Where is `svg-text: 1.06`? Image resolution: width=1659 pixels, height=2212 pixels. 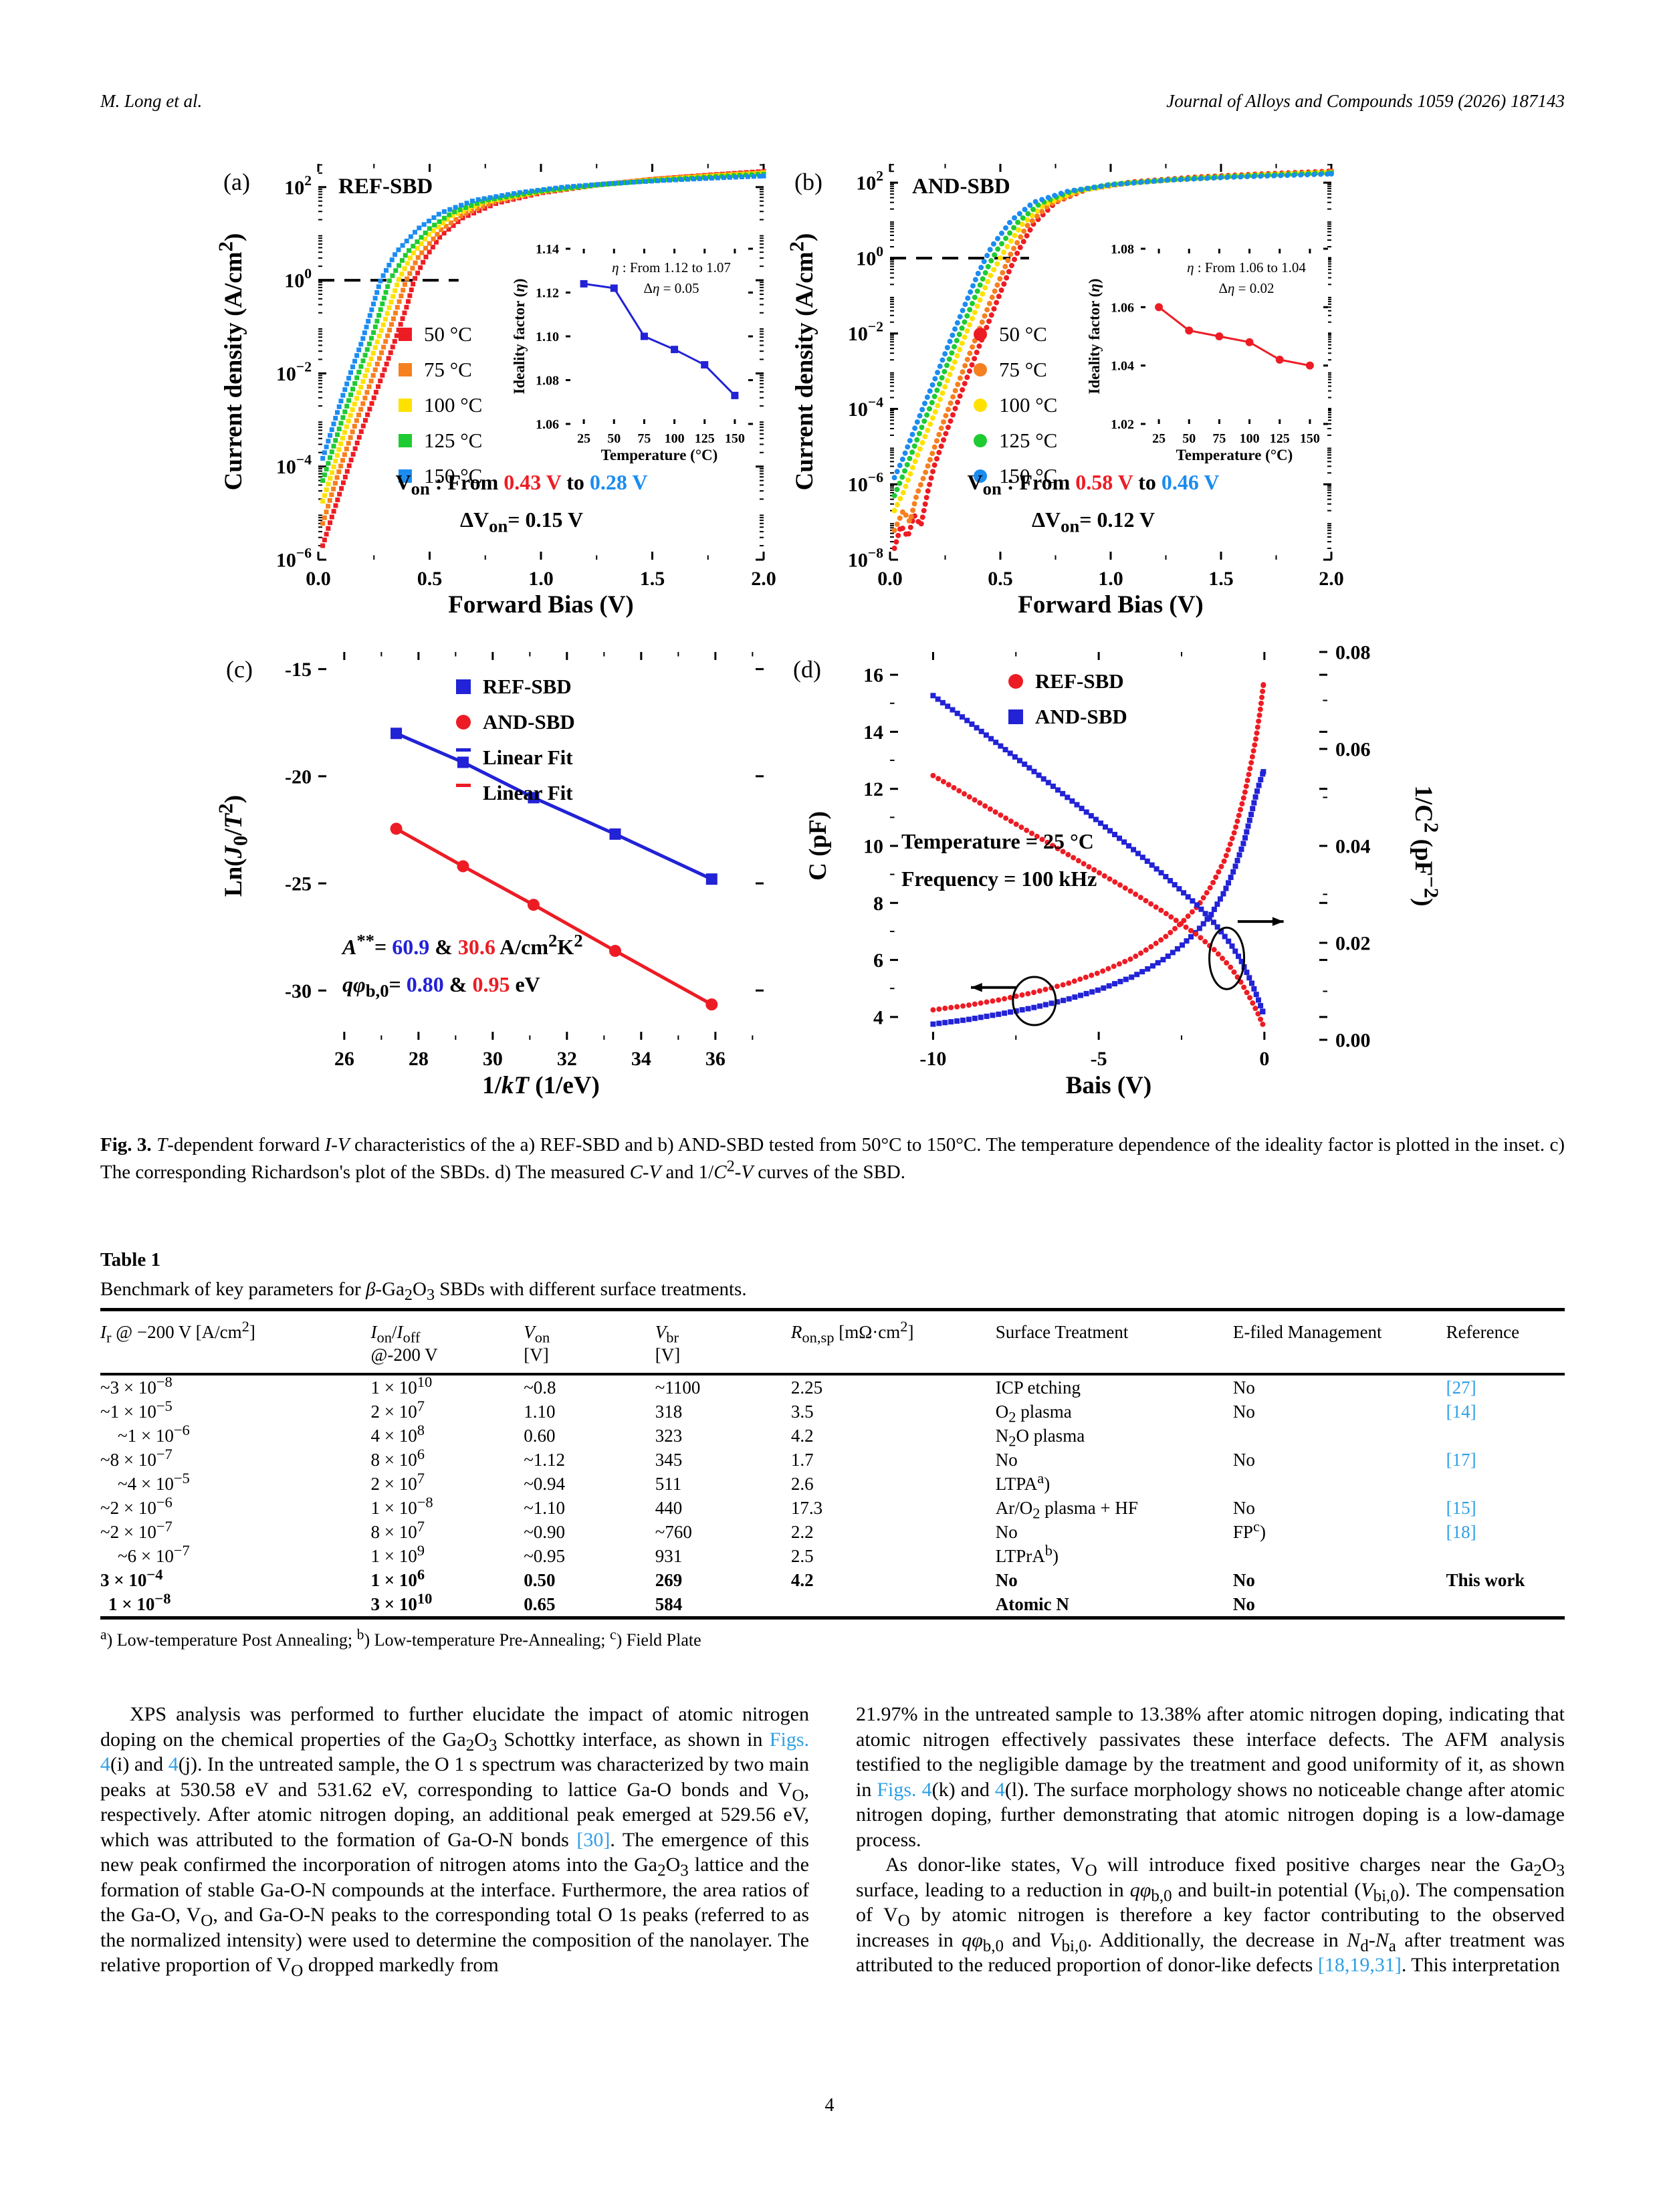 svg-text: 1.06 is located at coordinates (1122, 307).